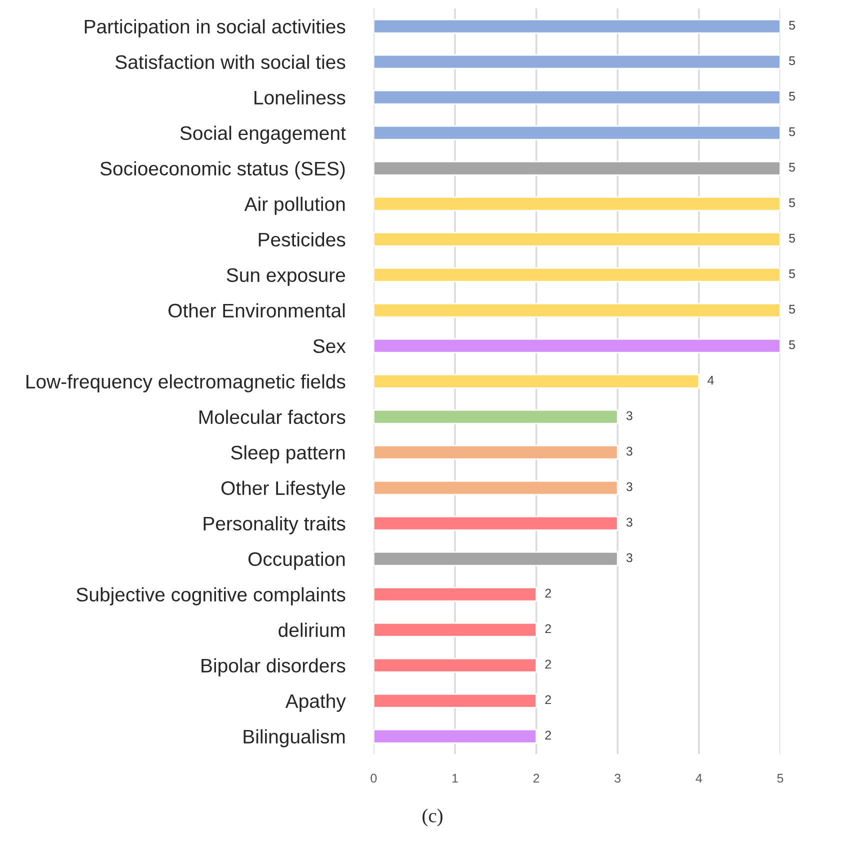 This screenshot has width=865, height=852. Describe the element at coordinates (455, 778) in the screenshot. I see `x-tick-label: 1` at that location.